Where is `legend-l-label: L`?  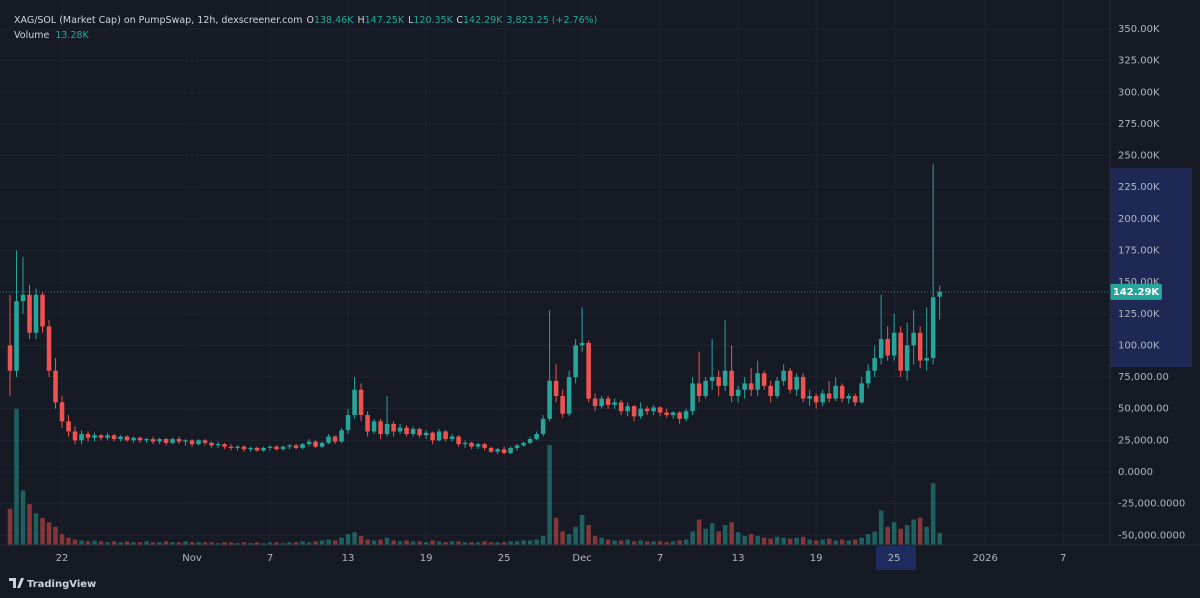 legend-l-label: L is located at coordinates (411, 20).